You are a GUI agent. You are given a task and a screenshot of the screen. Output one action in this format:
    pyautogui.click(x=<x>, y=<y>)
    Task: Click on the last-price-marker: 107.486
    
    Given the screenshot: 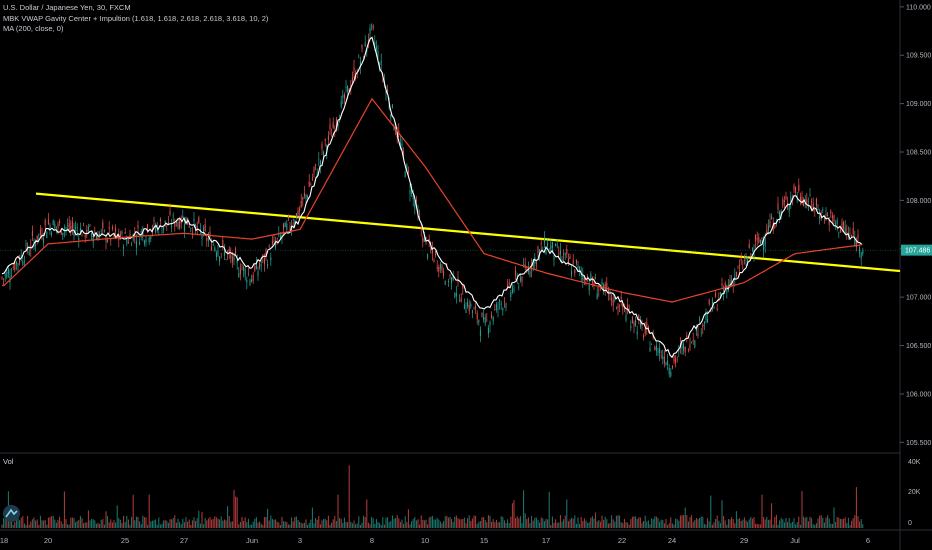 What is the action you would take?
    pyautogui.click(x=466, y=250)
    